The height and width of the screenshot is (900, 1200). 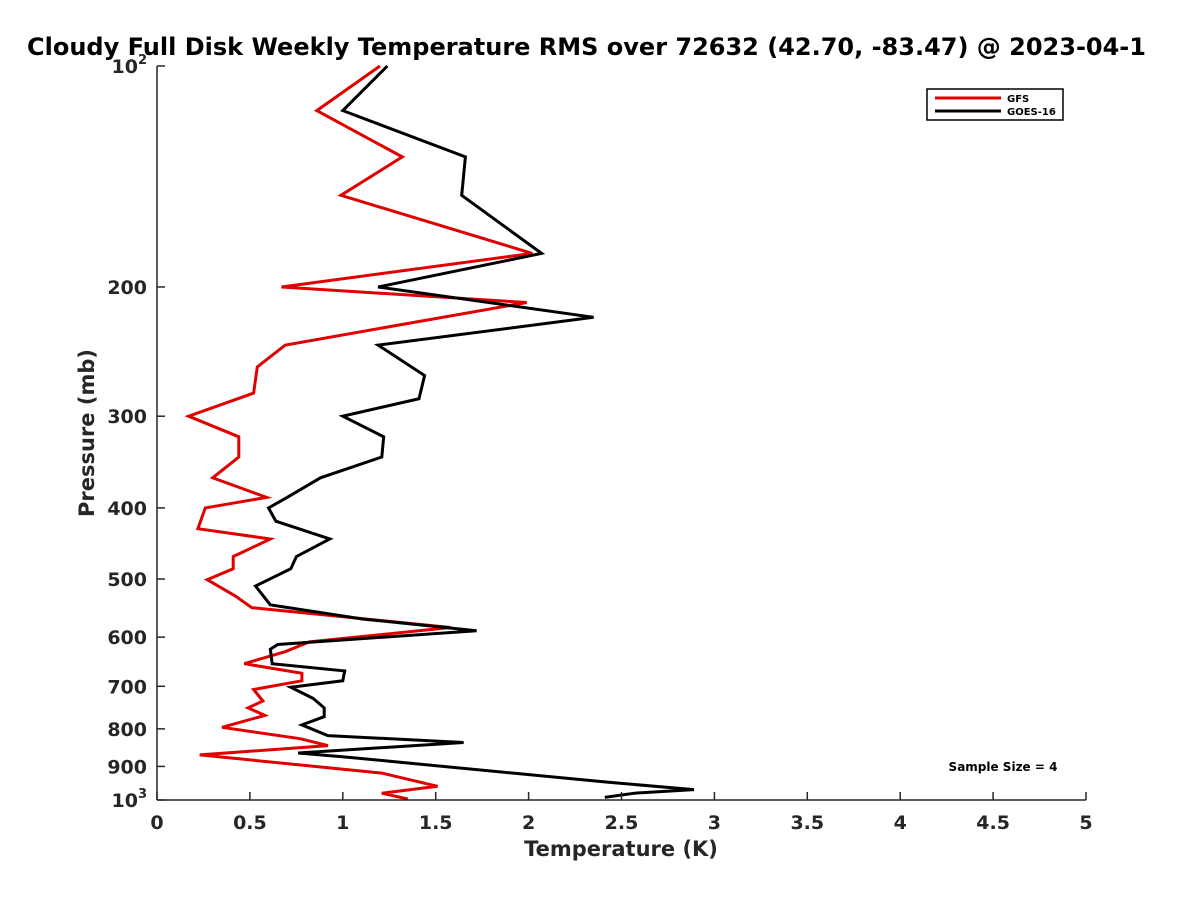 I want to click on legend-label: GOES-16, so click(x=1031, y=112).